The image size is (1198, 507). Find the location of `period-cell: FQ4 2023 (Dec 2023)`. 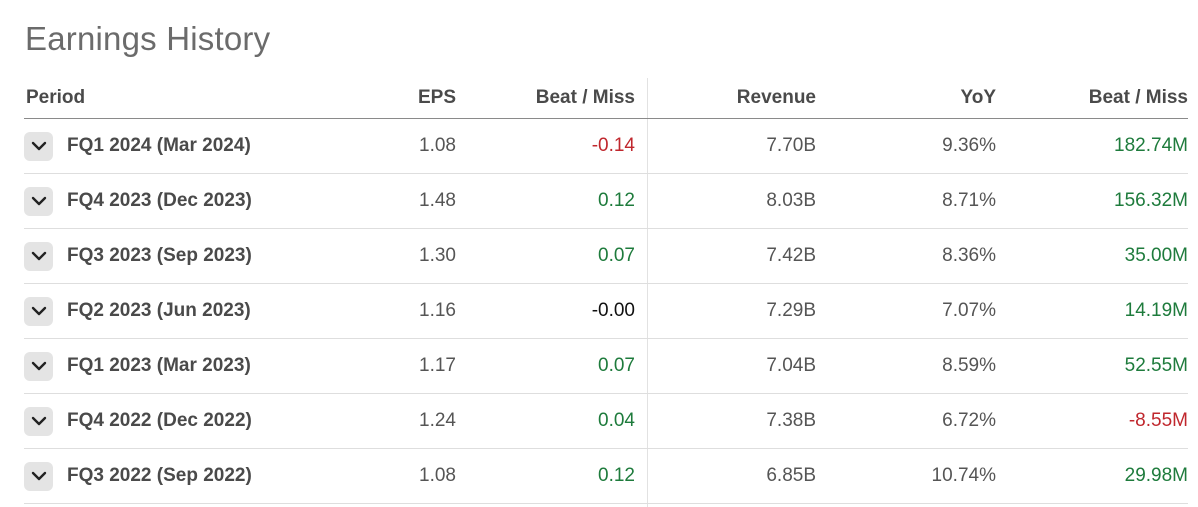

period-cell: FQ4 2023 (Dec 2023) is located at coordinates (174, 201).